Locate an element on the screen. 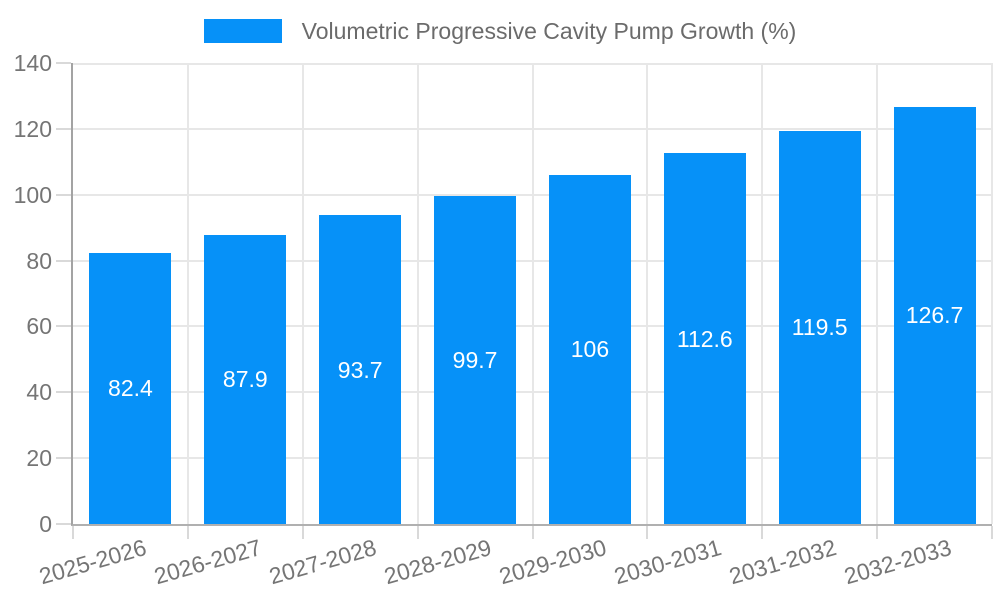  y-axis-tick-label: 0 is located at coordinates (45, 524).